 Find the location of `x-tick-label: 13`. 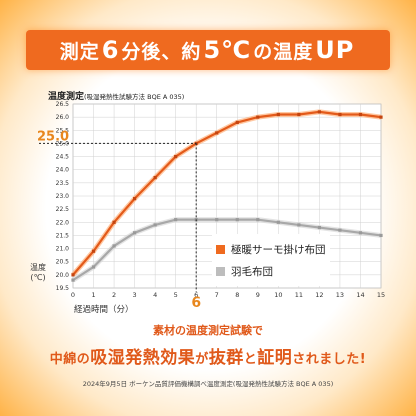

x-tick-label: 13 is located at coordinates (340, 295).